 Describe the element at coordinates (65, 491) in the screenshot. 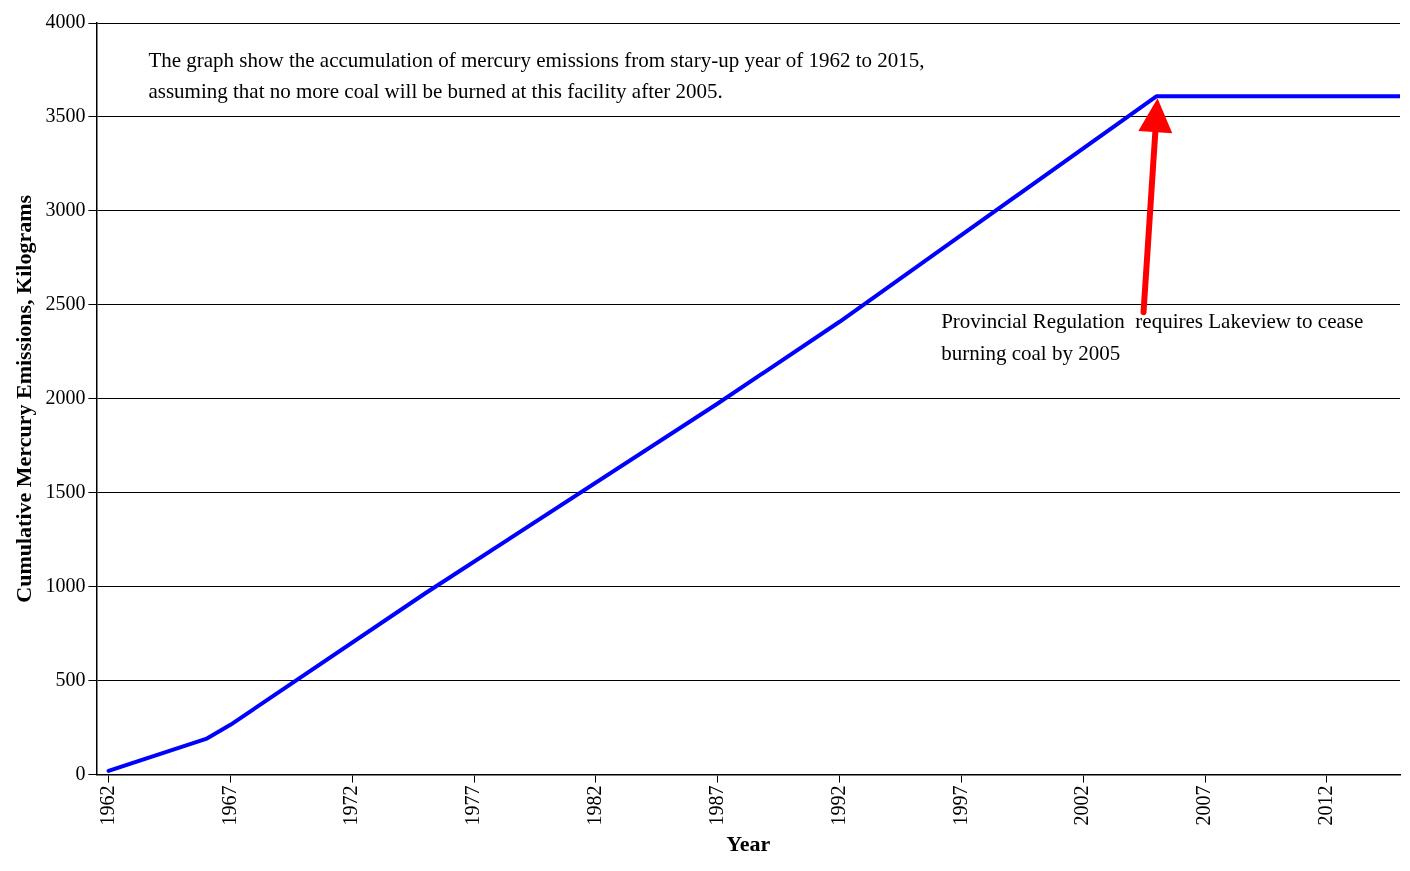

I see `y-tick-label: 1500` at that location.